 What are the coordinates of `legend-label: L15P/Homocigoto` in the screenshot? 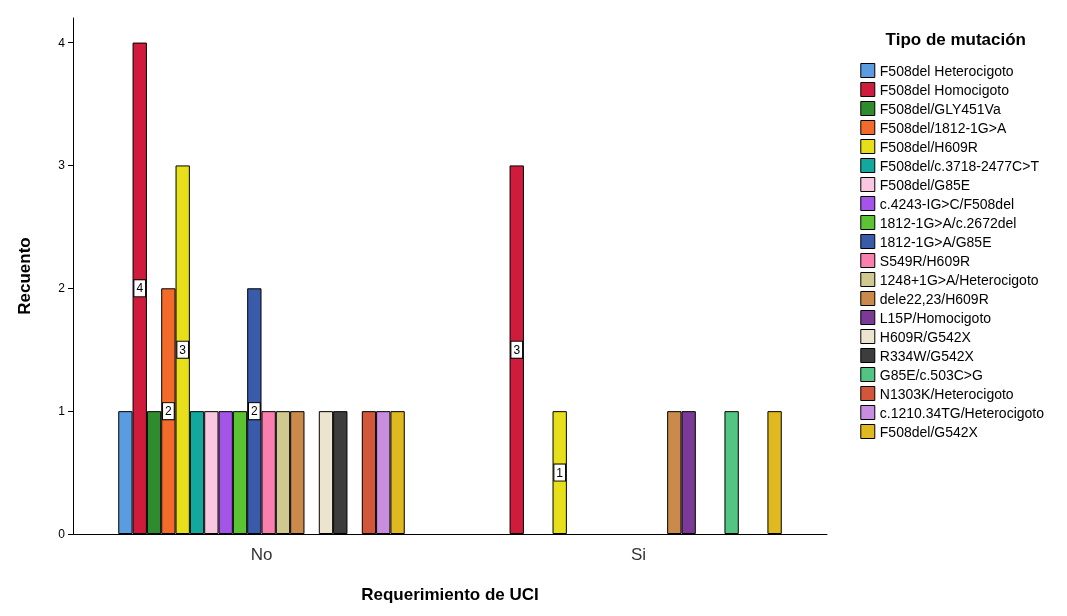 It's located at (935, 317).